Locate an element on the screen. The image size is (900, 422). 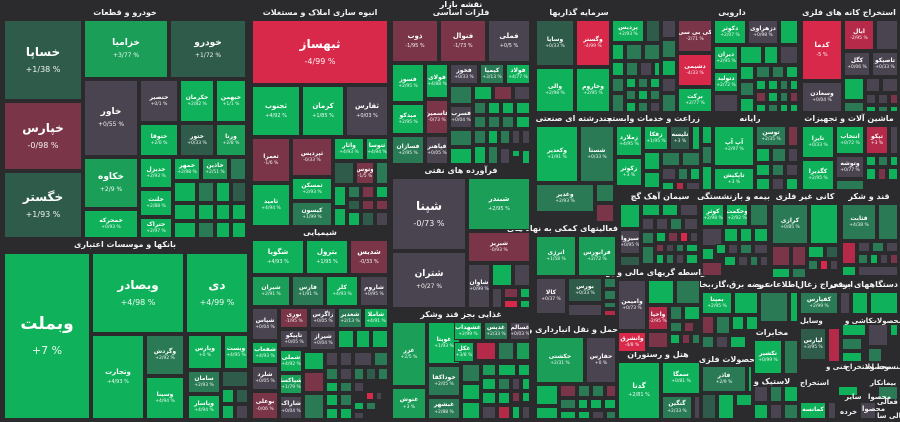
stock-tile: ثمسکن +2/93 % is located at coordinates (312, 189).